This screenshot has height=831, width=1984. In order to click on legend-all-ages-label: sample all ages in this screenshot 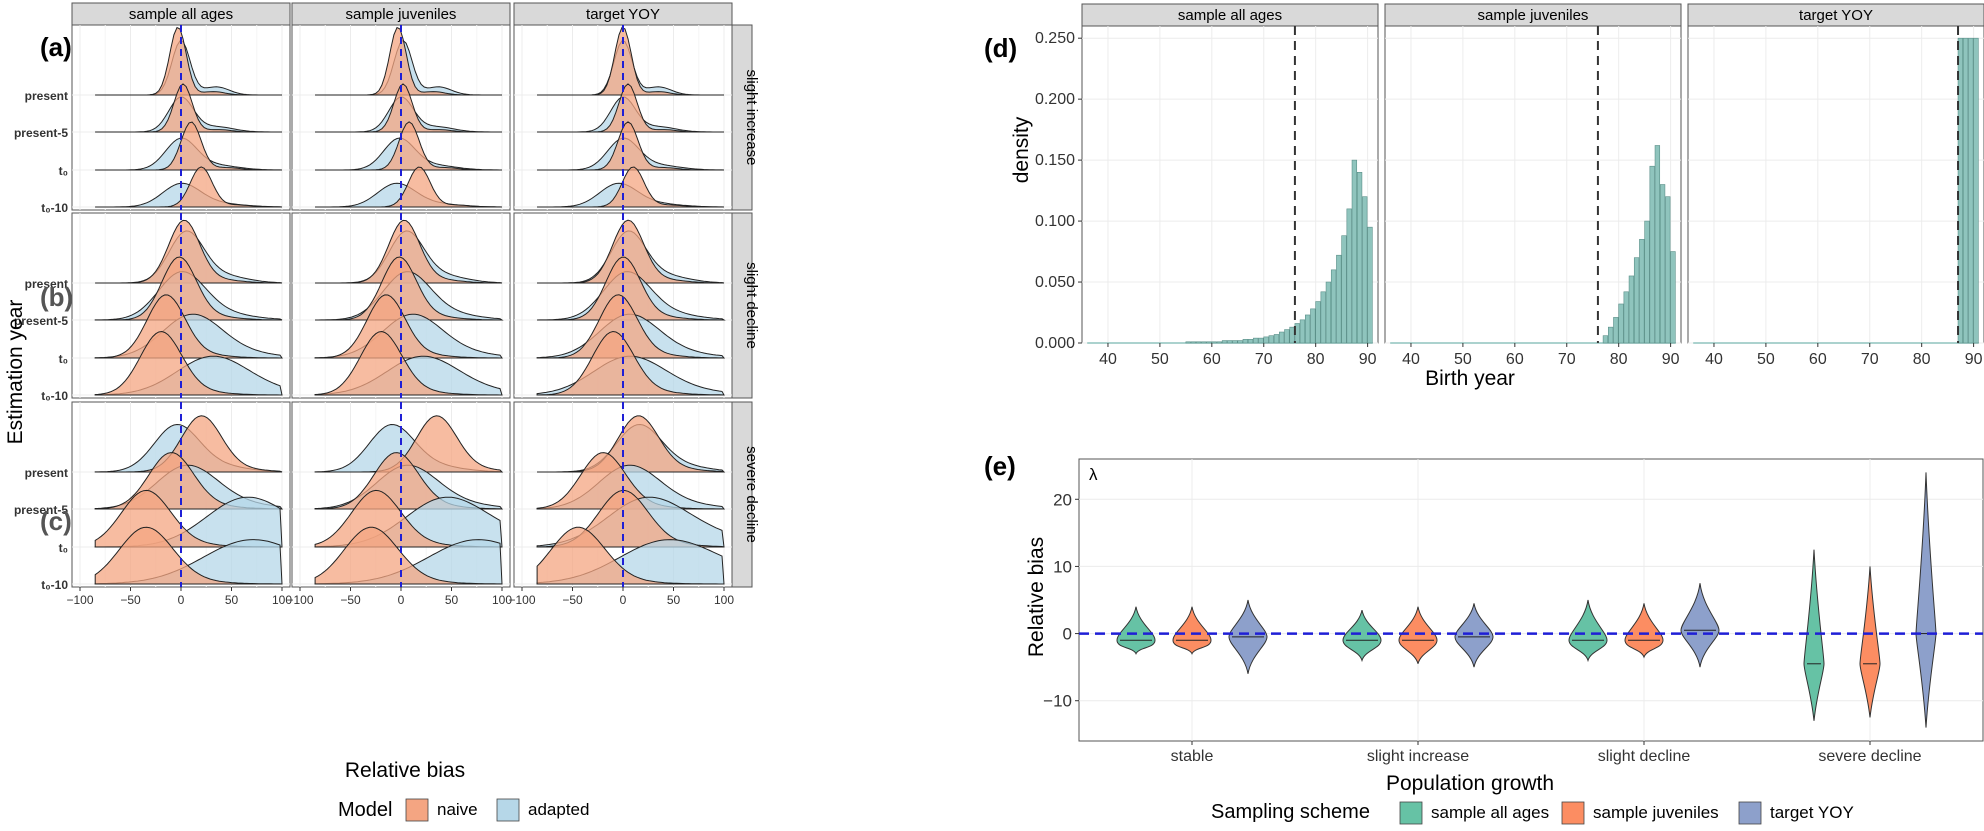, I will do `click(1490, 812)`.